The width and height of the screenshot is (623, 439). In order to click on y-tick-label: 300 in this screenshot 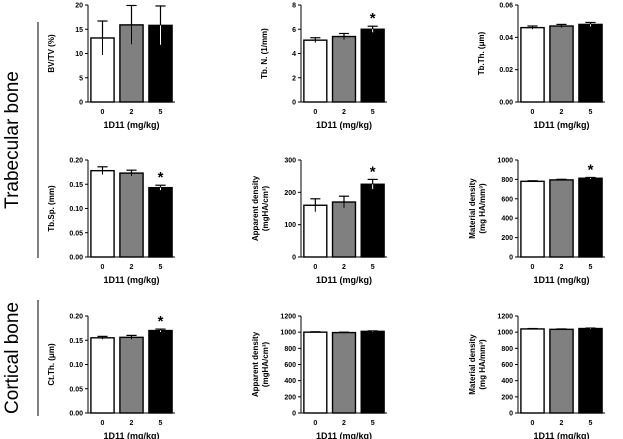, I will do `click(290, 161)`.